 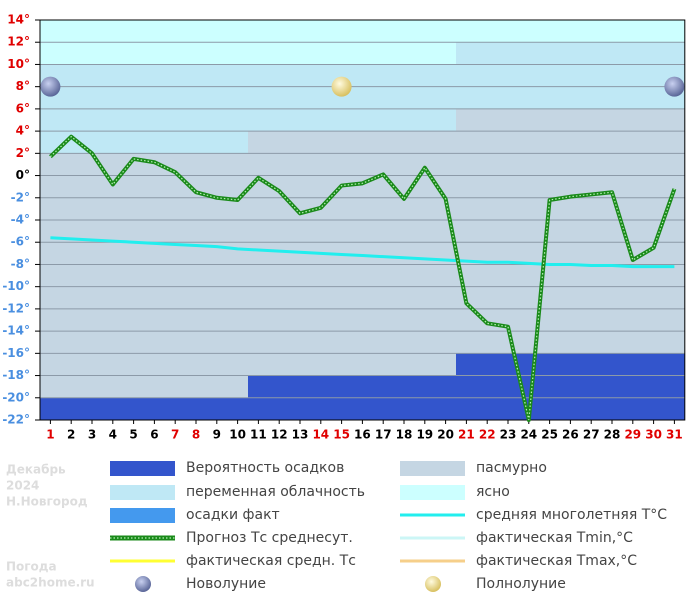 I want to click on y-tick-label: 10°, so click(x=18, y=64).